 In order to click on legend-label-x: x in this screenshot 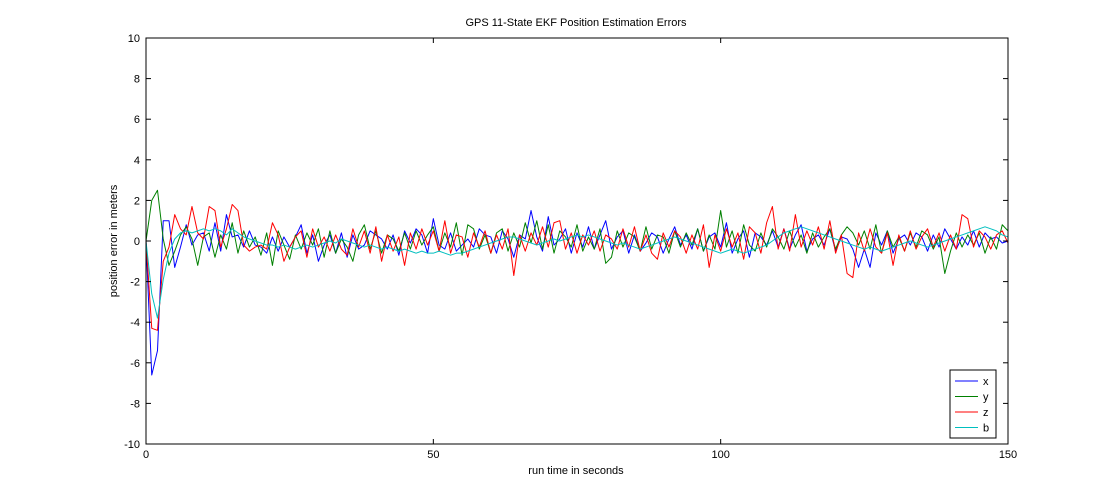, I will do `click(986, 382)`.